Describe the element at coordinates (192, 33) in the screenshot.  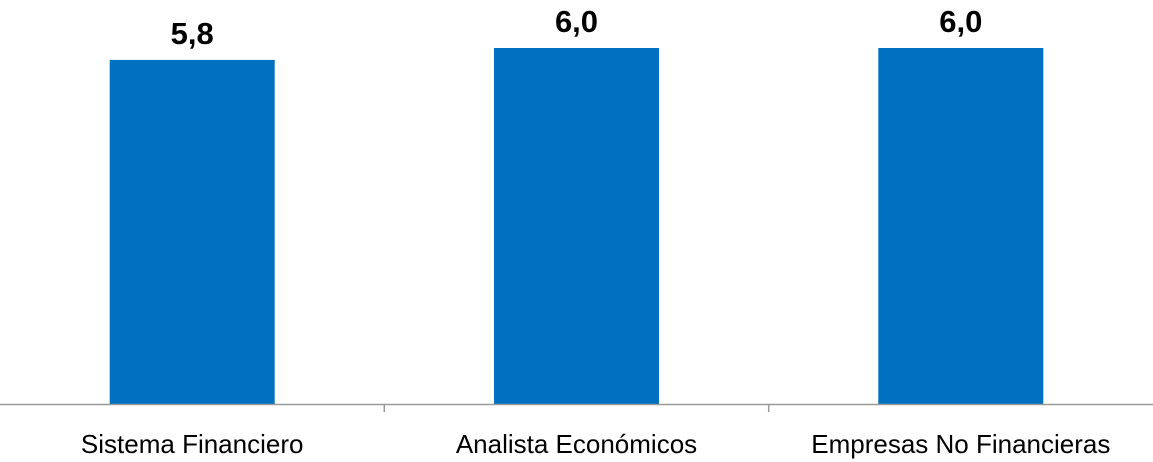
I see `value-label-1: 5,8` at that location.